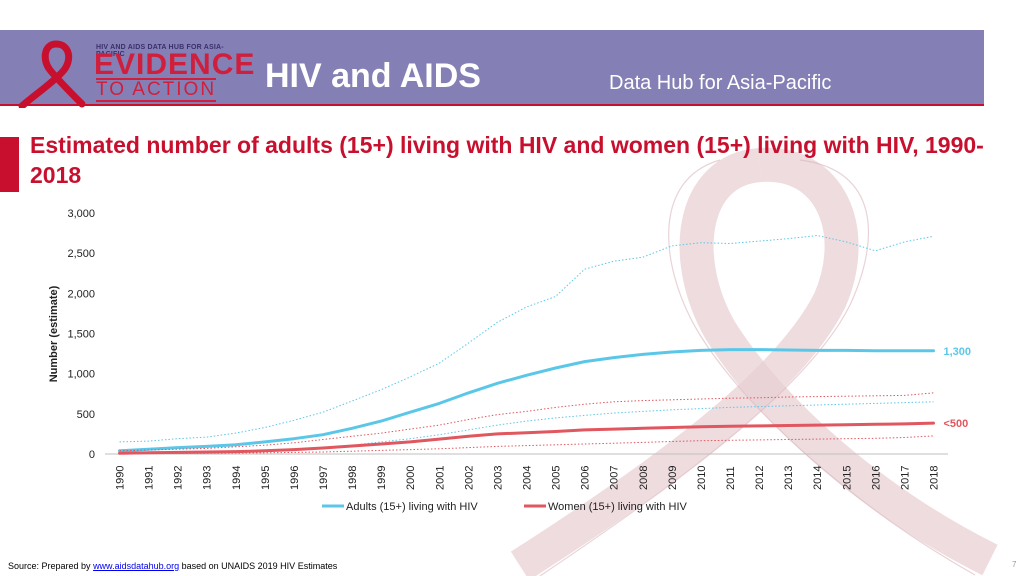  What do you see at coordinates (618, 507) in the screenshot?
I see `legend-label: Women (15+) living with HIV` at bounding box center [618, 507].